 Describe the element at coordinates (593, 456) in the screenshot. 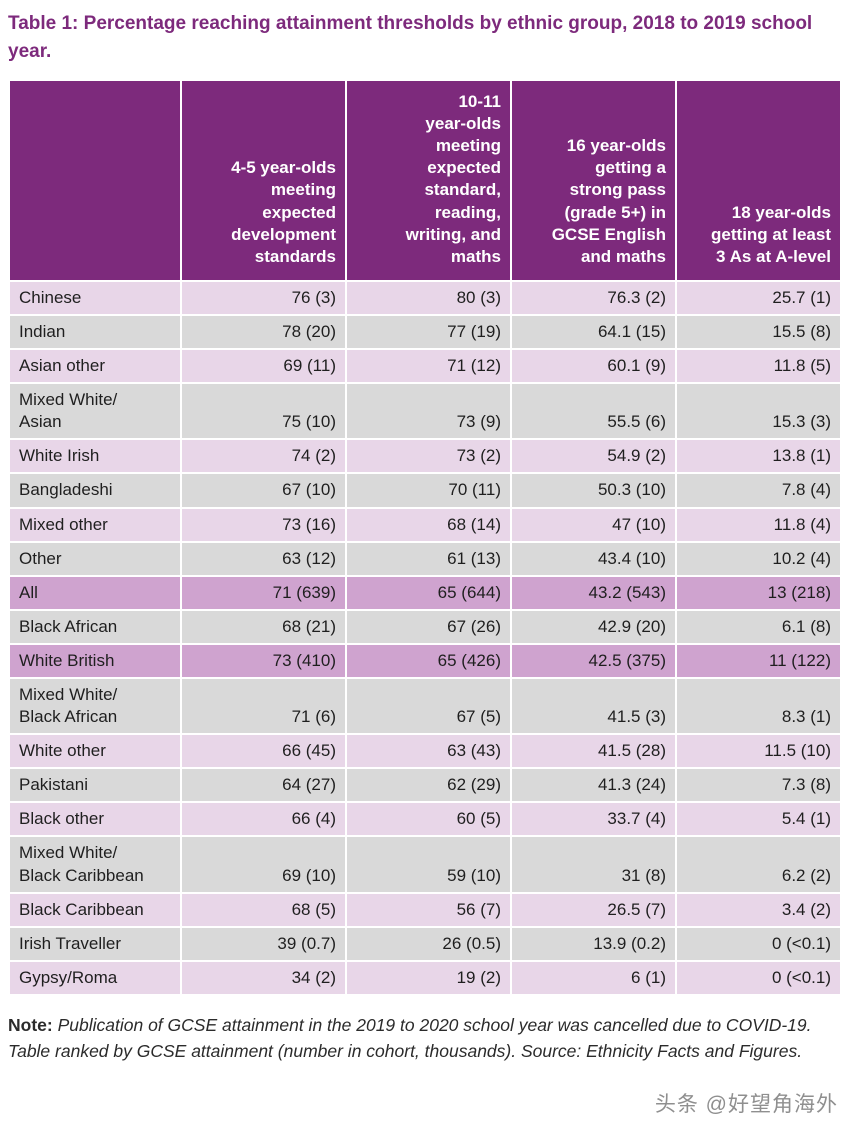

I see `cell-value-16: 54.9 (2)` at that location.